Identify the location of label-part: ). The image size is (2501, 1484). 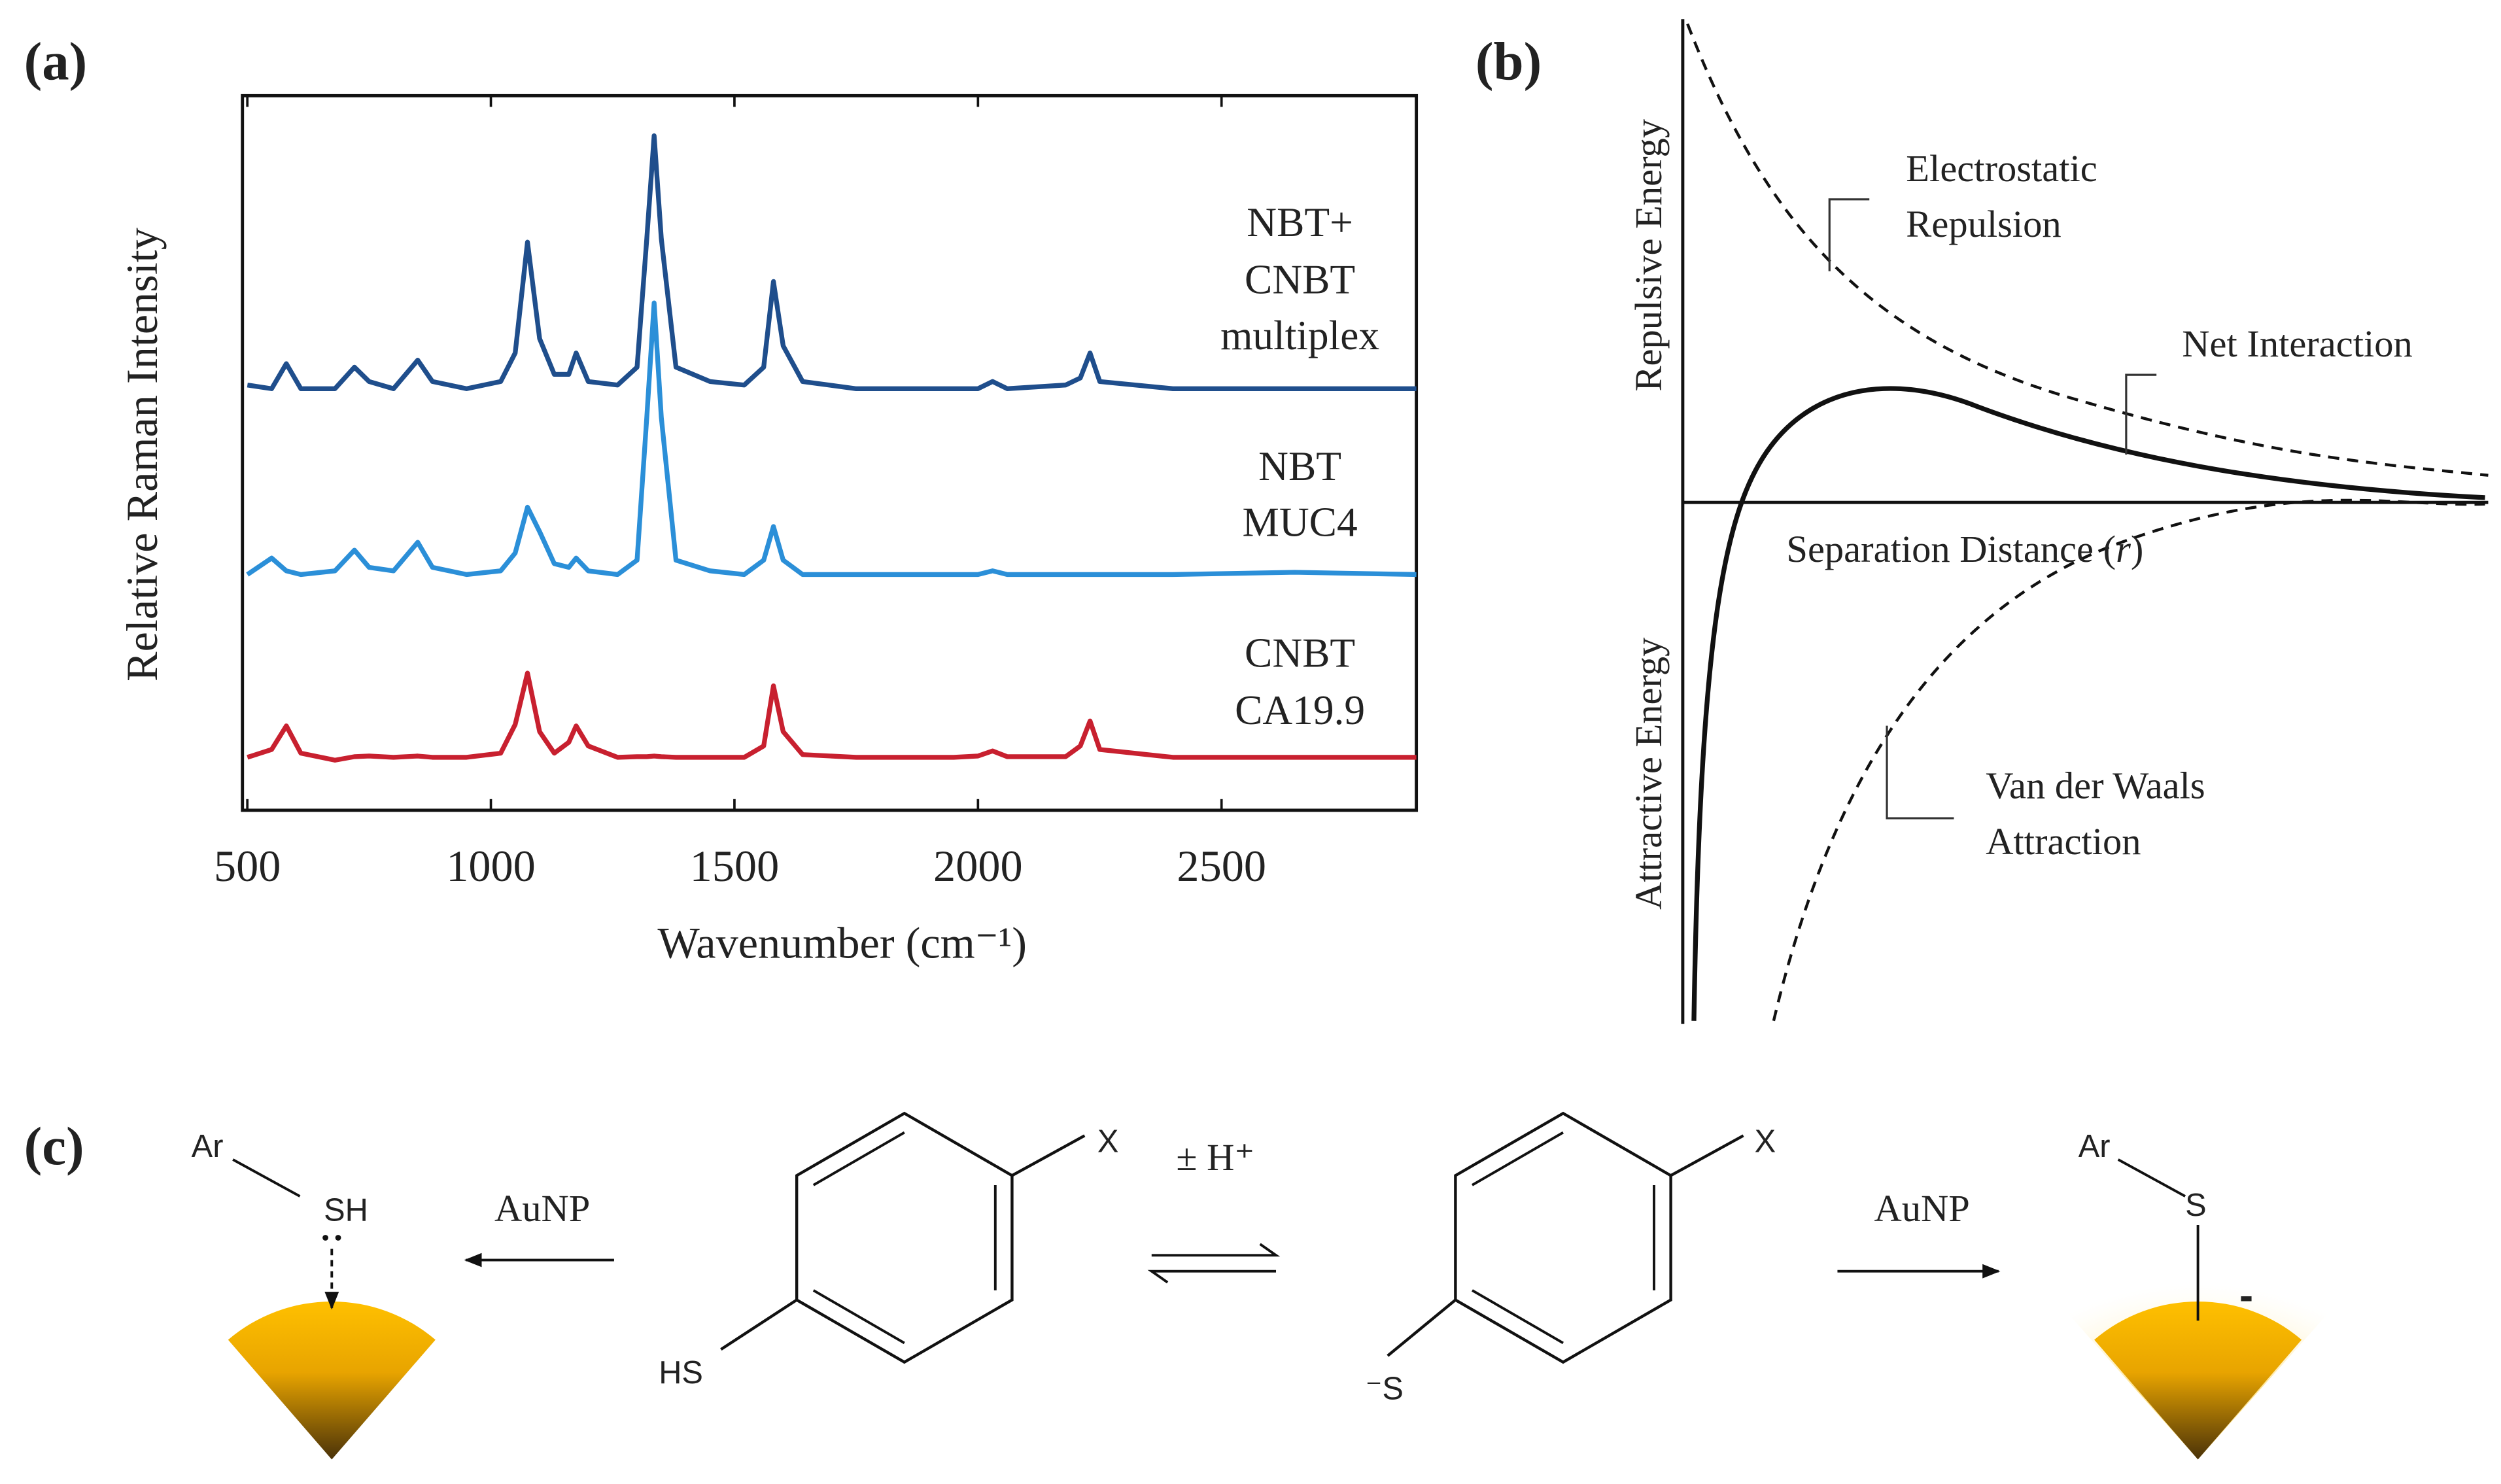
(2138, 549).